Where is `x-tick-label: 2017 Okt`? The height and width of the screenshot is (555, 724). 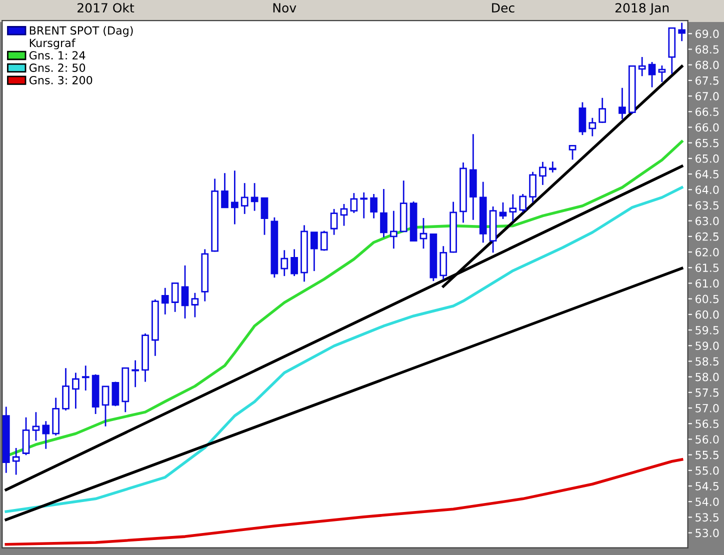
x-tick-label: 2017 Okt is located at coordinates (106, 7).